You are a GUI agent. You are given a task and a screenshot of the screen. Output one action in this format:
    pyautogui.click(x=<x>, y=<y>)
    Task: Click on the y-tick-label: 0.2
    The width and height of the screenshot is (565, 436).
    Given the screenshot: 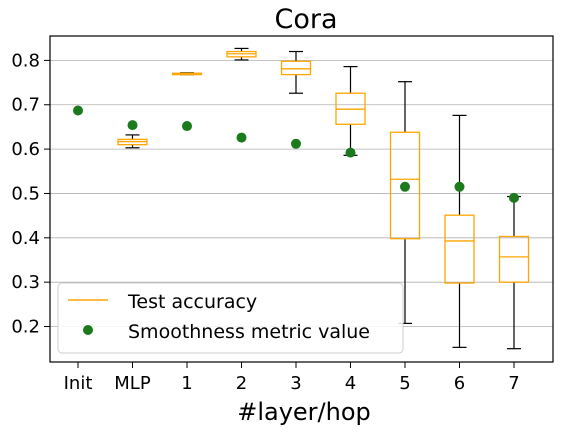 What is the action you would take?
    pyautogui.click(x=25, y=327)
    